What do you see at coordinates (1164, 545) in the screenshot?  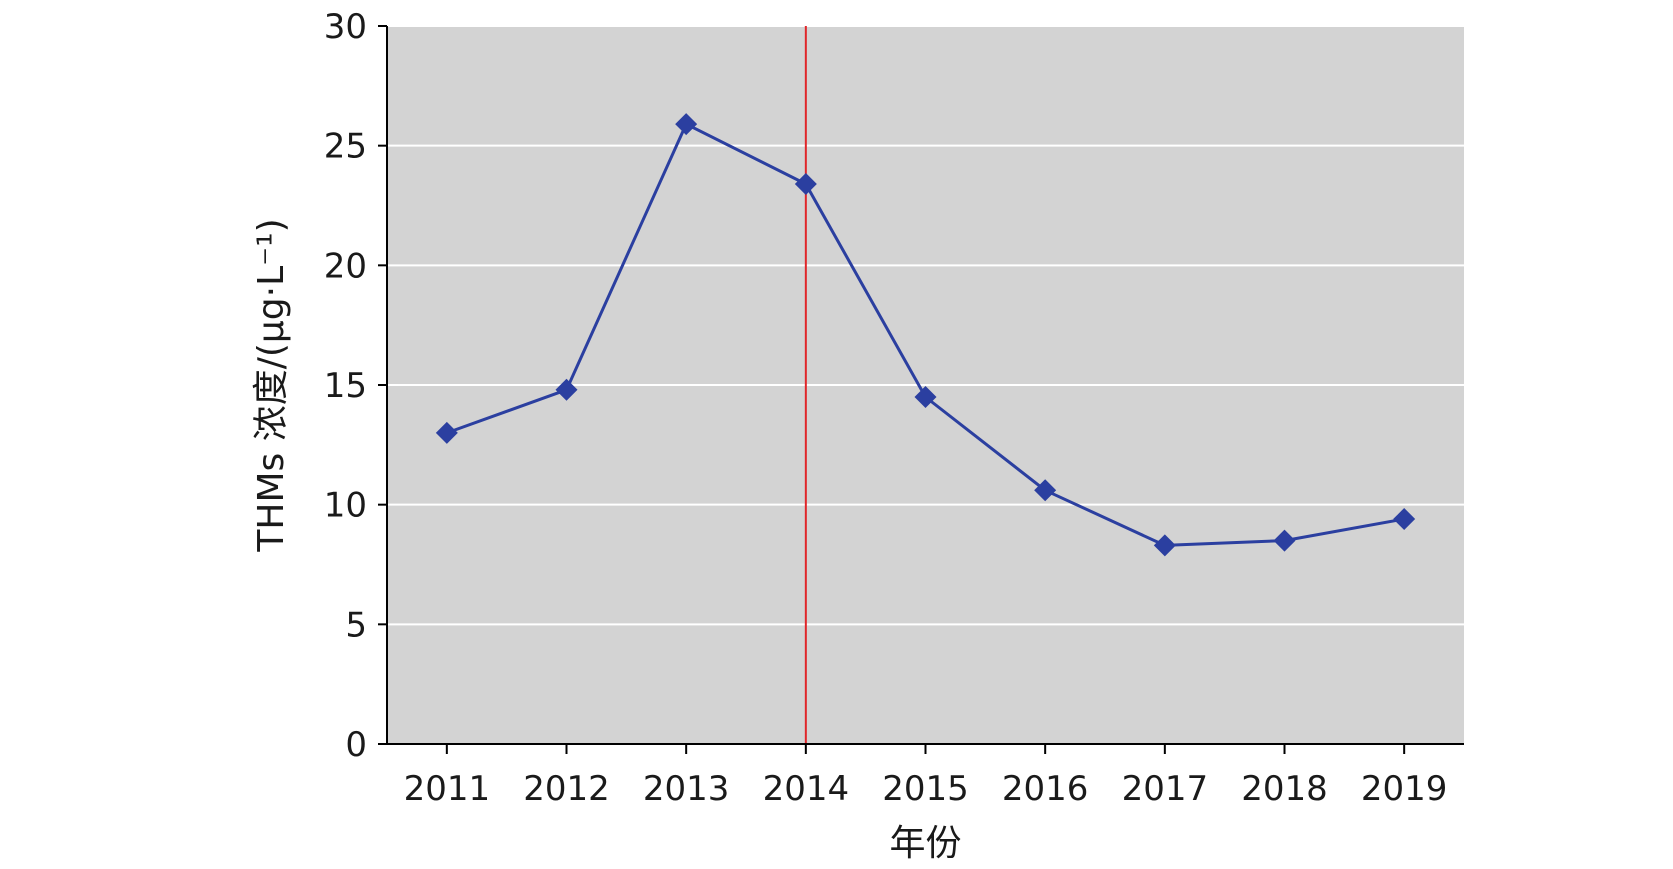 I see `data-point-2017` at bounding box center [1164, 545].